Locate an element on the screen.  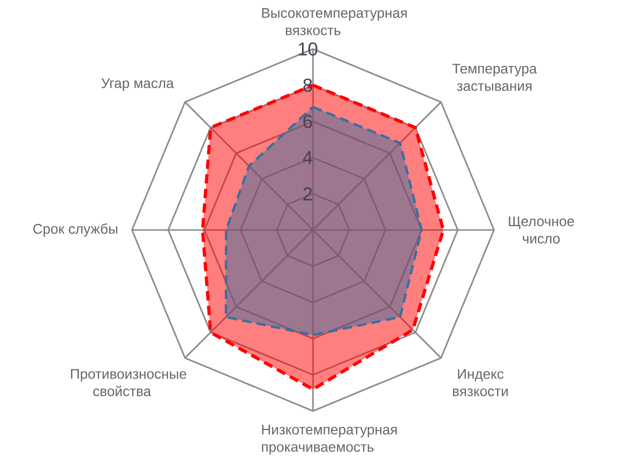
y-tick-label: 2 is located at coordinates (307, 193).